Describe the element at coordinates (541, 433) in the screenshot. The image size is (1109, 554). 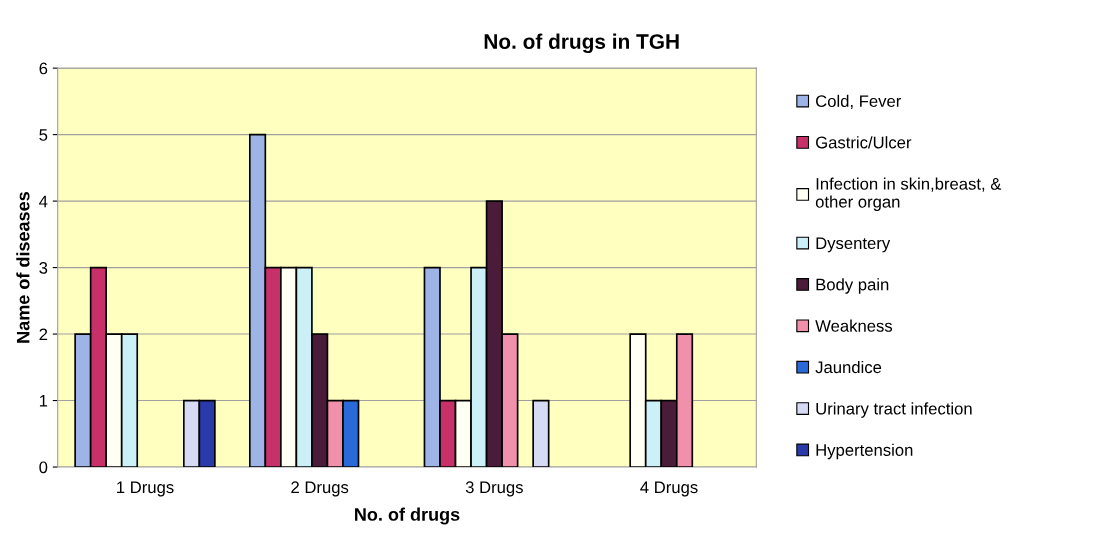
I see `bar` at that location.